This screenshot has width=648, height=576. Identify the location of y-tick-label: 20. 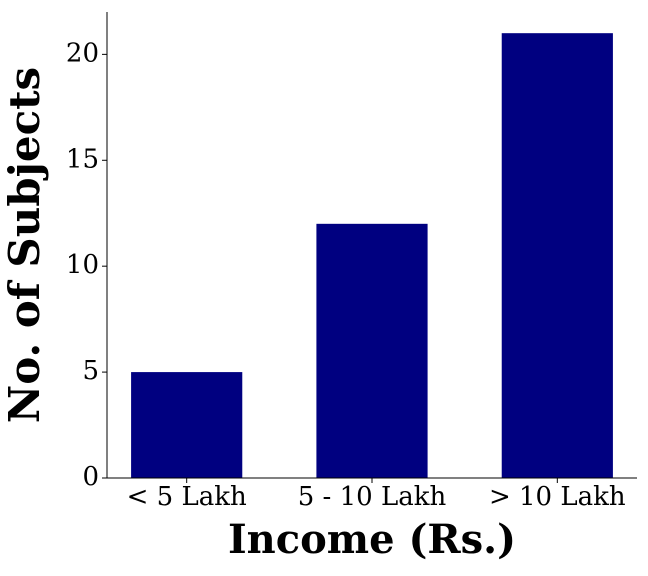
(82, 53).